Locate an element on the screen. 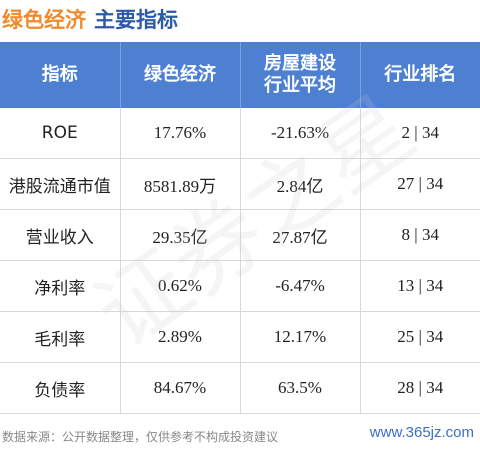 The height and width of the screenshot is (449, 480). cell: 25 | 34 is located at coordinates (420, 337).